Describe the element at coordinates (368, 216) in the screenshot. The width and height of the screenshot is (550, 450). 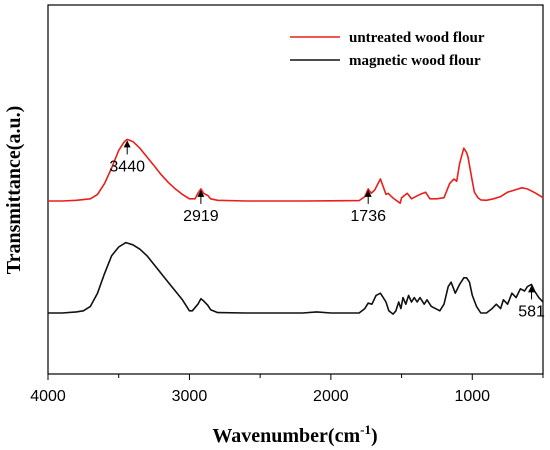
I see `peak-label-1736: 1736` at that location.